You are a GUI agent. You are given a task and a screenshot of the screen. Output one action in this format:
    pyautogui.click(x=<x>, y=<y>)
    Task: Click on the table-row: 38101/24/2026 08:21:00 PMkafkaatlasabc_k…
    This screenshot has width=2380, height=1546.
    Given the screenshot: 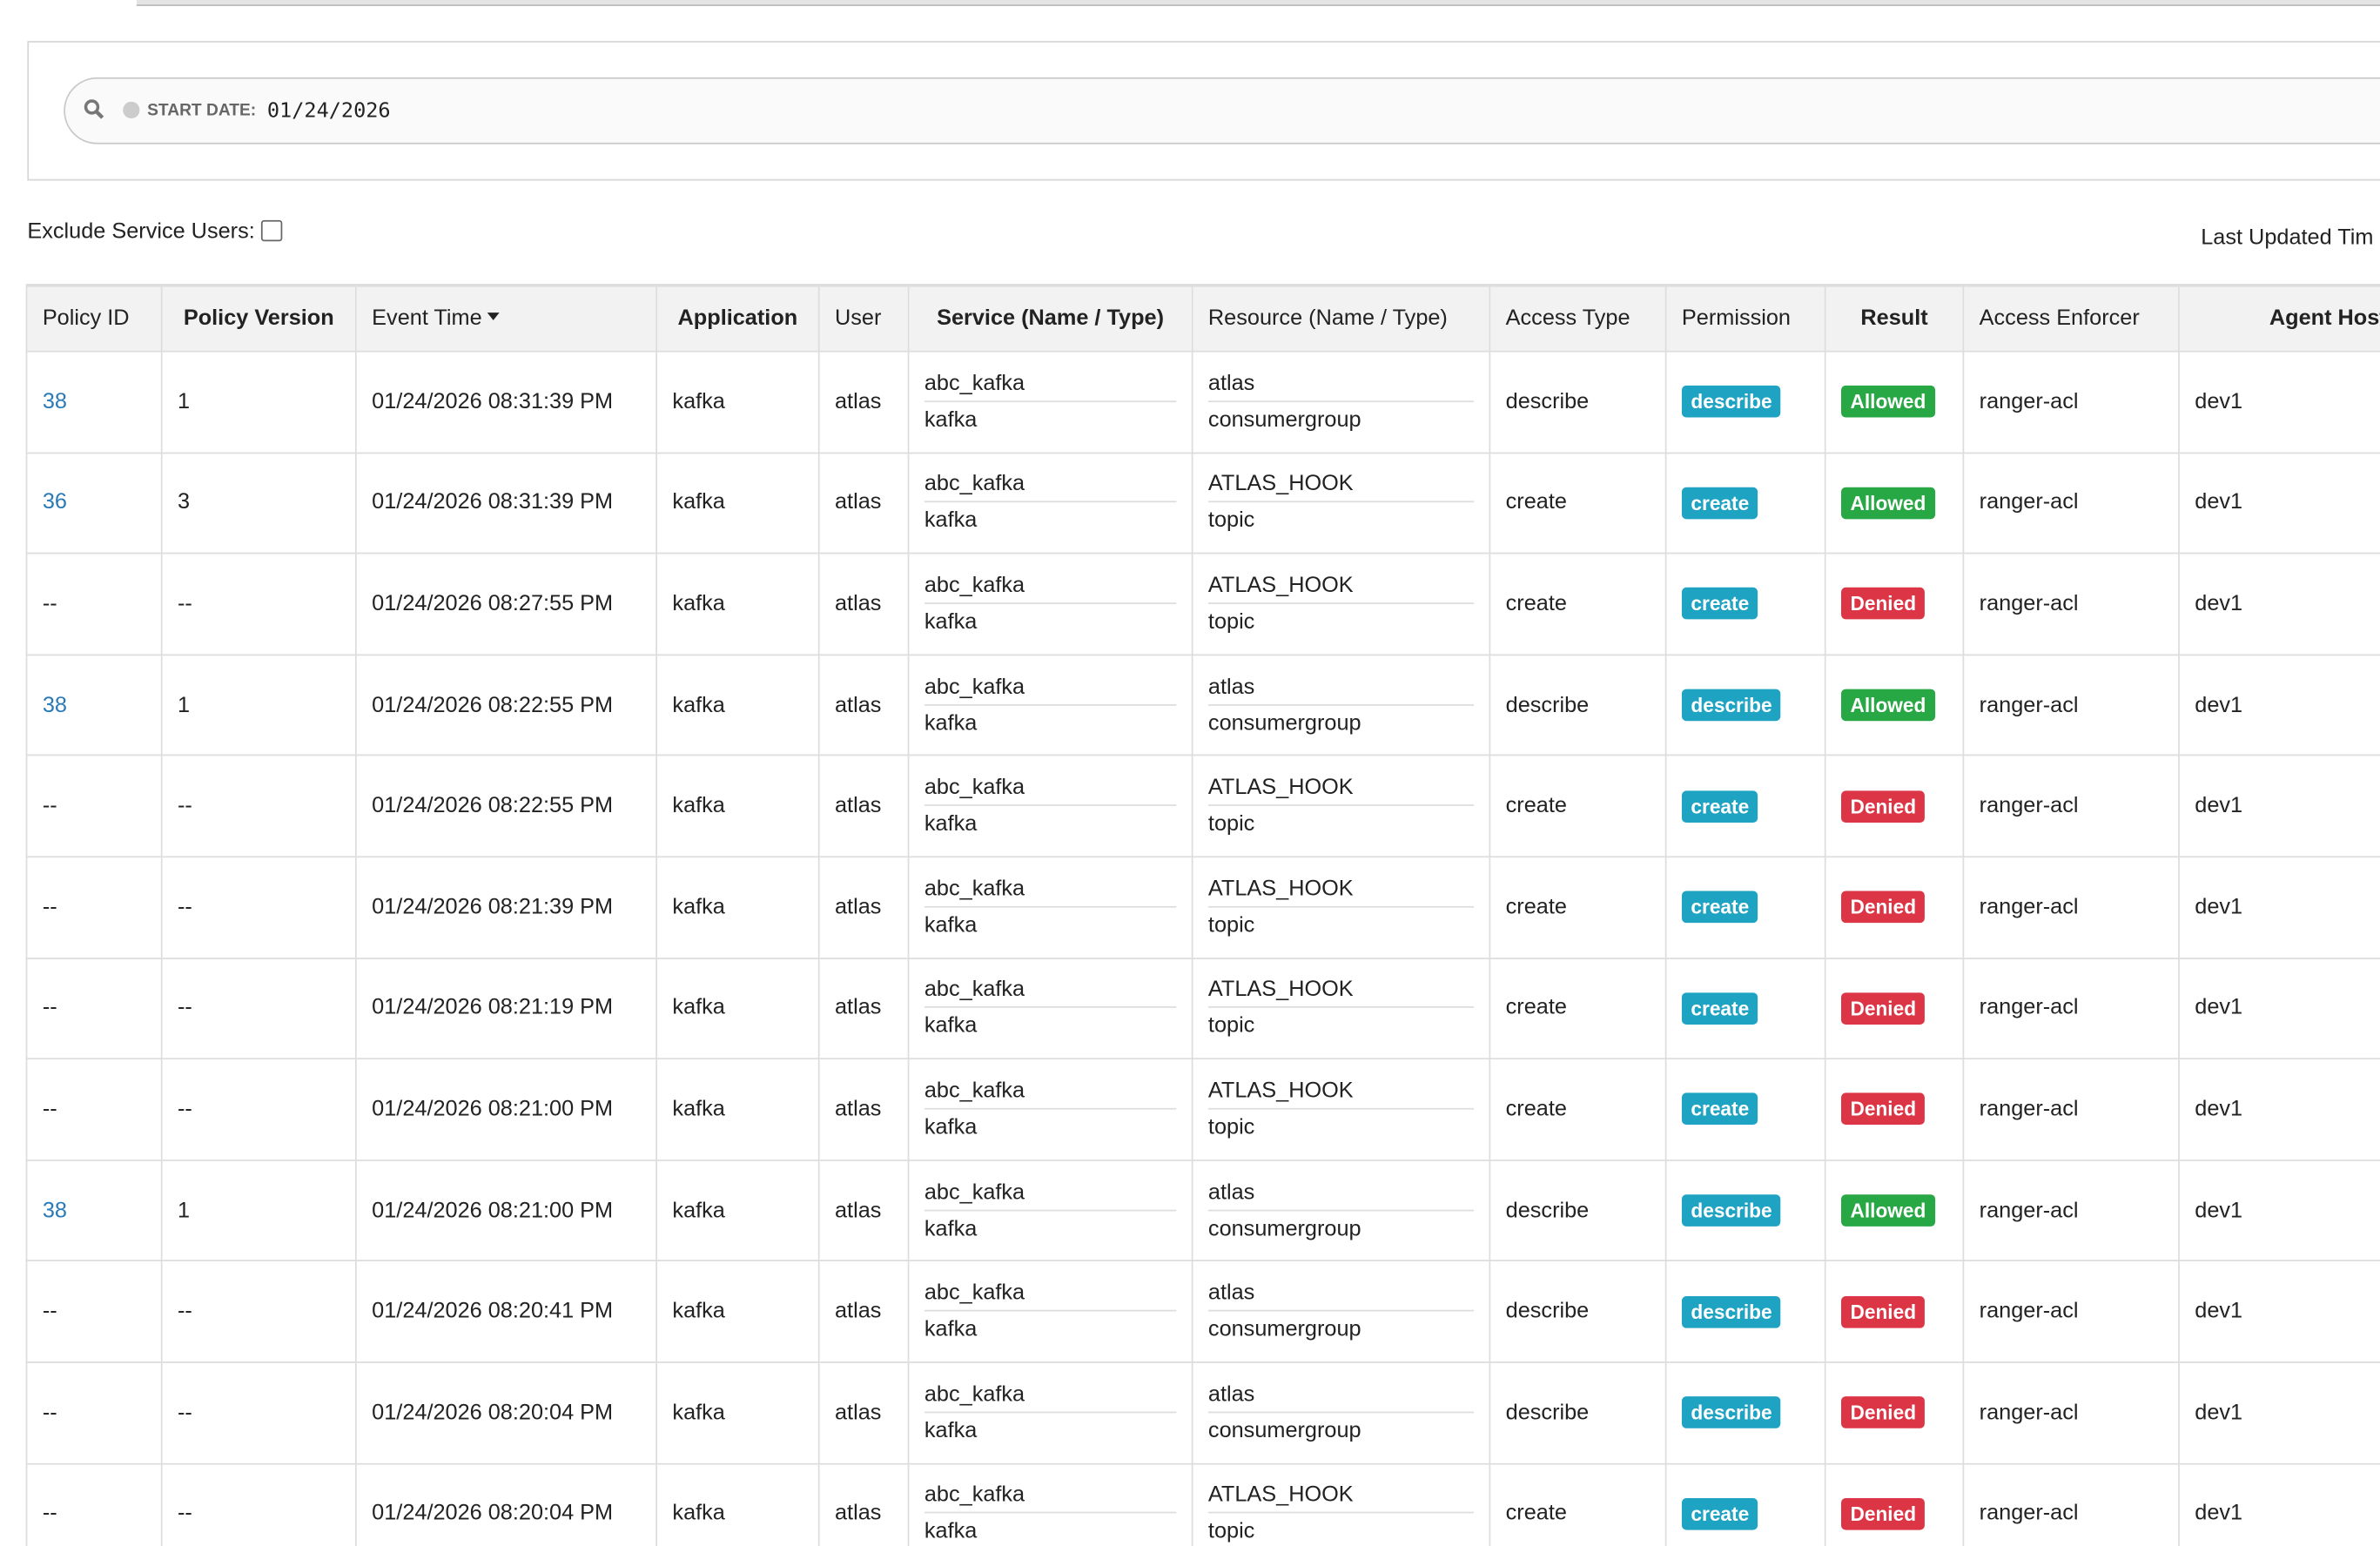 What is the action you would take?
    pyautogui.click(x=1203, y=1210)
    